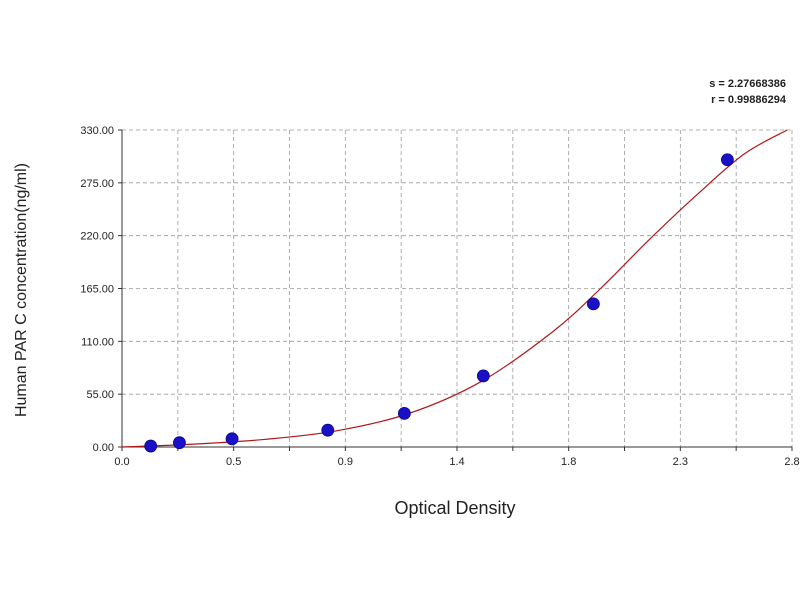  Describe the element at coordinates (345, 462) in the screenshot. I see `x-tick-label: 0.9` at that location.